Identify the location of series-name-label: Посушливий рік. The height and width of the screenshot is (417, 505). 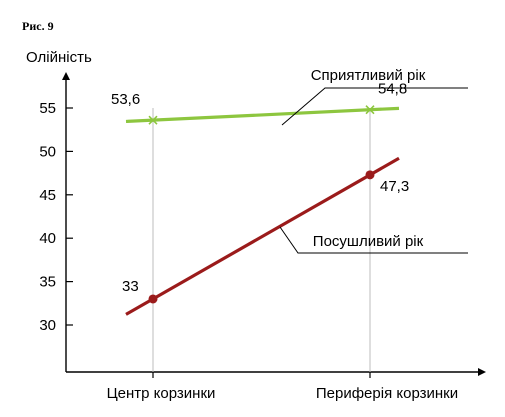
(368, 241).